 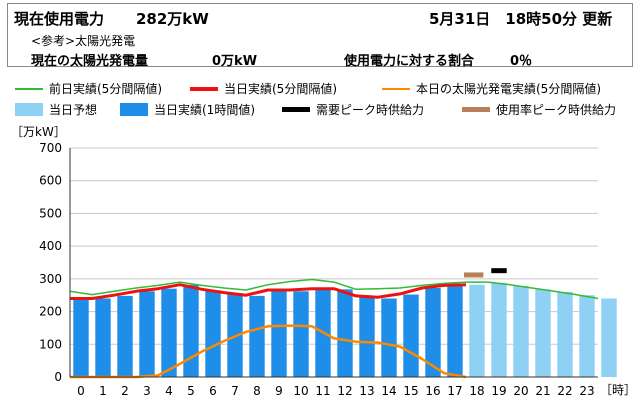 What do you see at coordinates (409, 61) in the screenshot?
I see `ratio-label: 使用電力に対する割合` at bounding box center [409, 61].